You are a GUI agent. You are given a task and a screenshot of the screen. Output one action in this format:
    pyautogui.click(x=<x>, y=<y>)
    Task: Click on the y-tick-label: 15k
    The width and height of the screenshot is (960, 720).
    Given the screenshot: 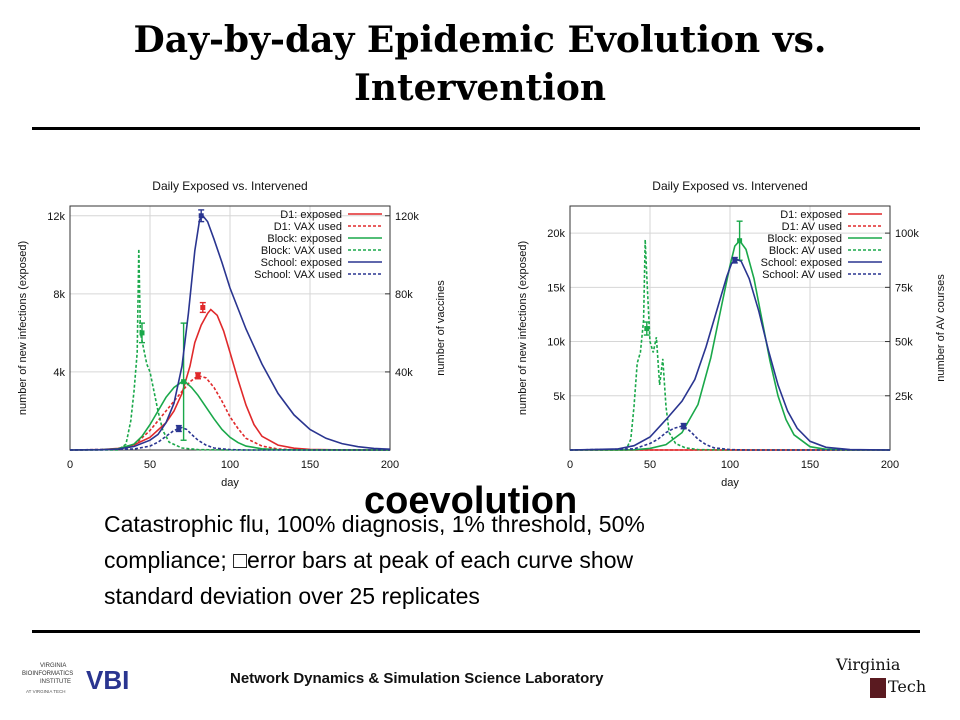 What is the action you would take?
    pyautogui.click(x=556, y=288)
    